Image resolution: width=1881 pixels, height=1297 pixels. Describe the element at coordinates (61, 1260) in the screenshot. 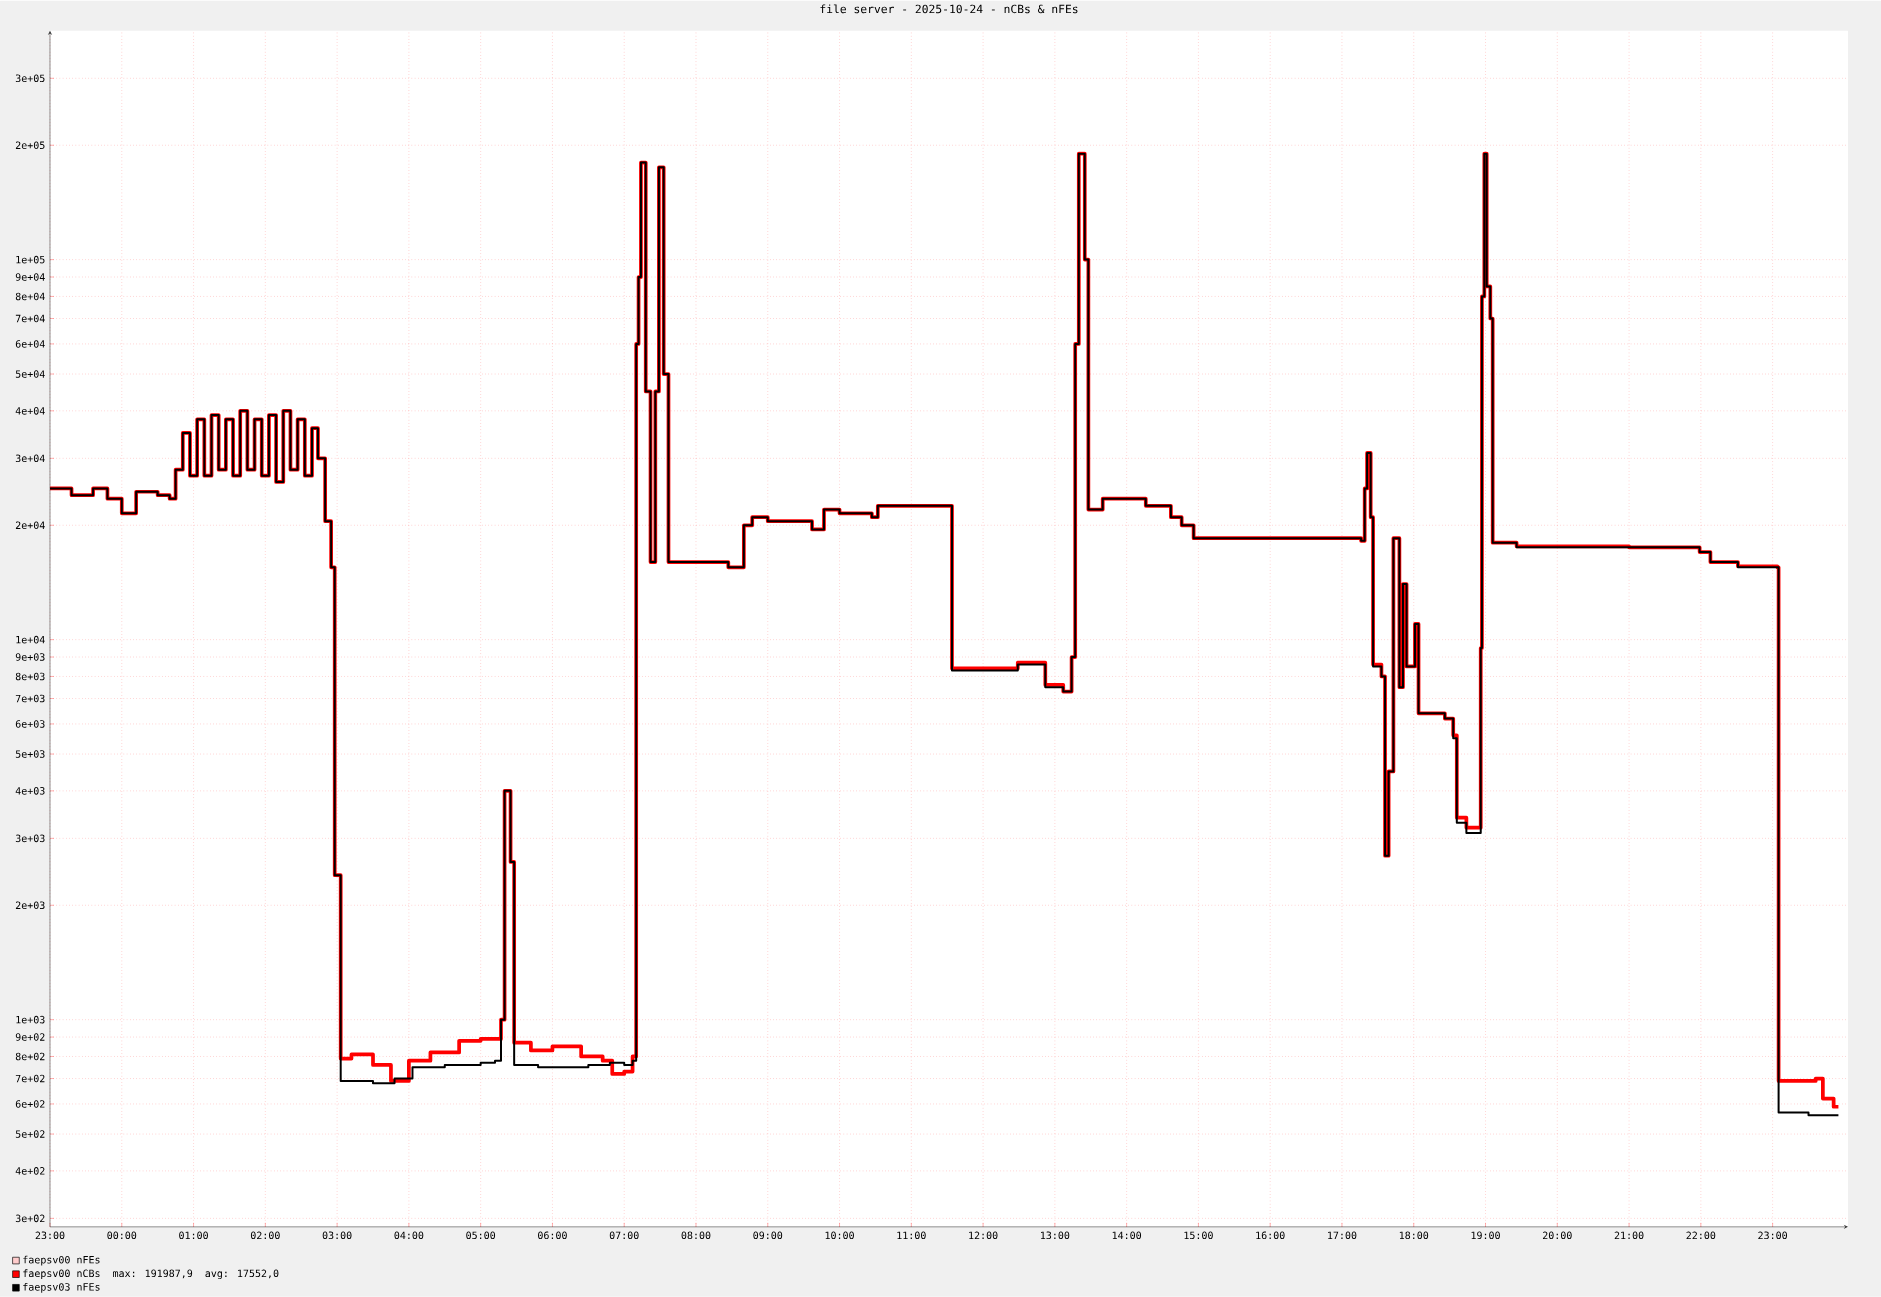

I see `legend-label: faepsv00 nFEs` at that location.